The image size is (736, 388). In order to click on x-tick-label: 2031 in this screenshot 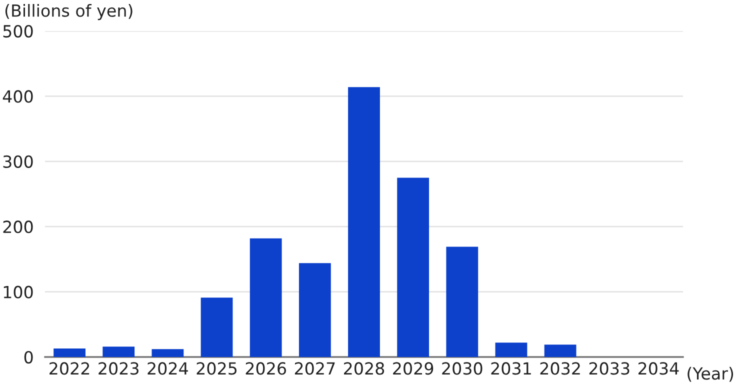, I will do `click(511, 368)`.